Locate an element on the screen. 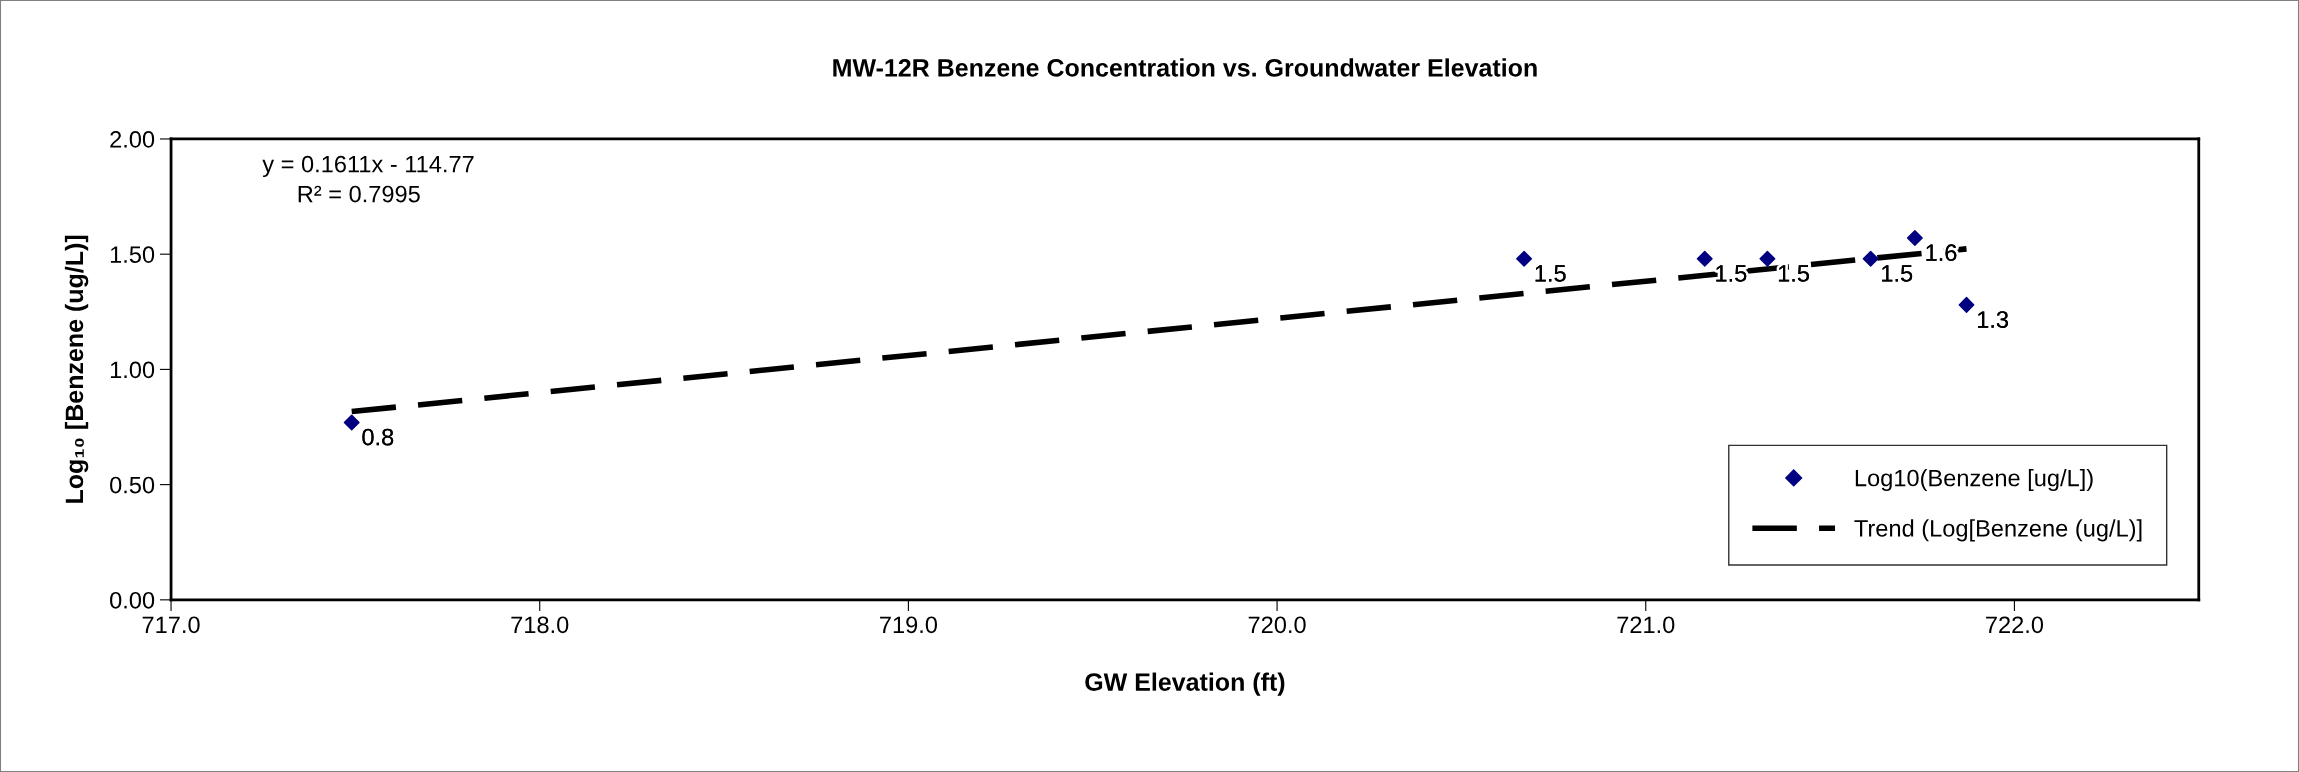 Image resolution: width=2299 pixels, height=772 pixels. data-label: 0.8 is located at coordinates (378, 437).